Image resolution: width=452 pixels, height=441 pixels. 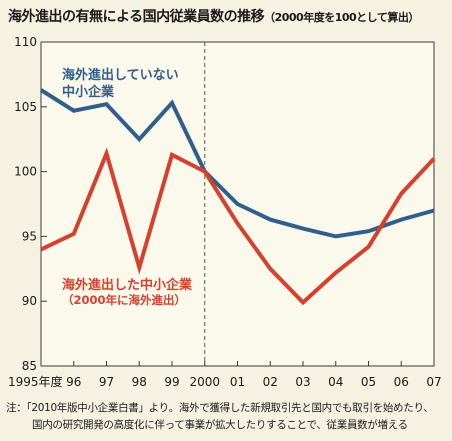 What do you see at coordinates (25, 172) in the screenshot?
I see `y-tick-label: 100` at bounding box center [25, 172].